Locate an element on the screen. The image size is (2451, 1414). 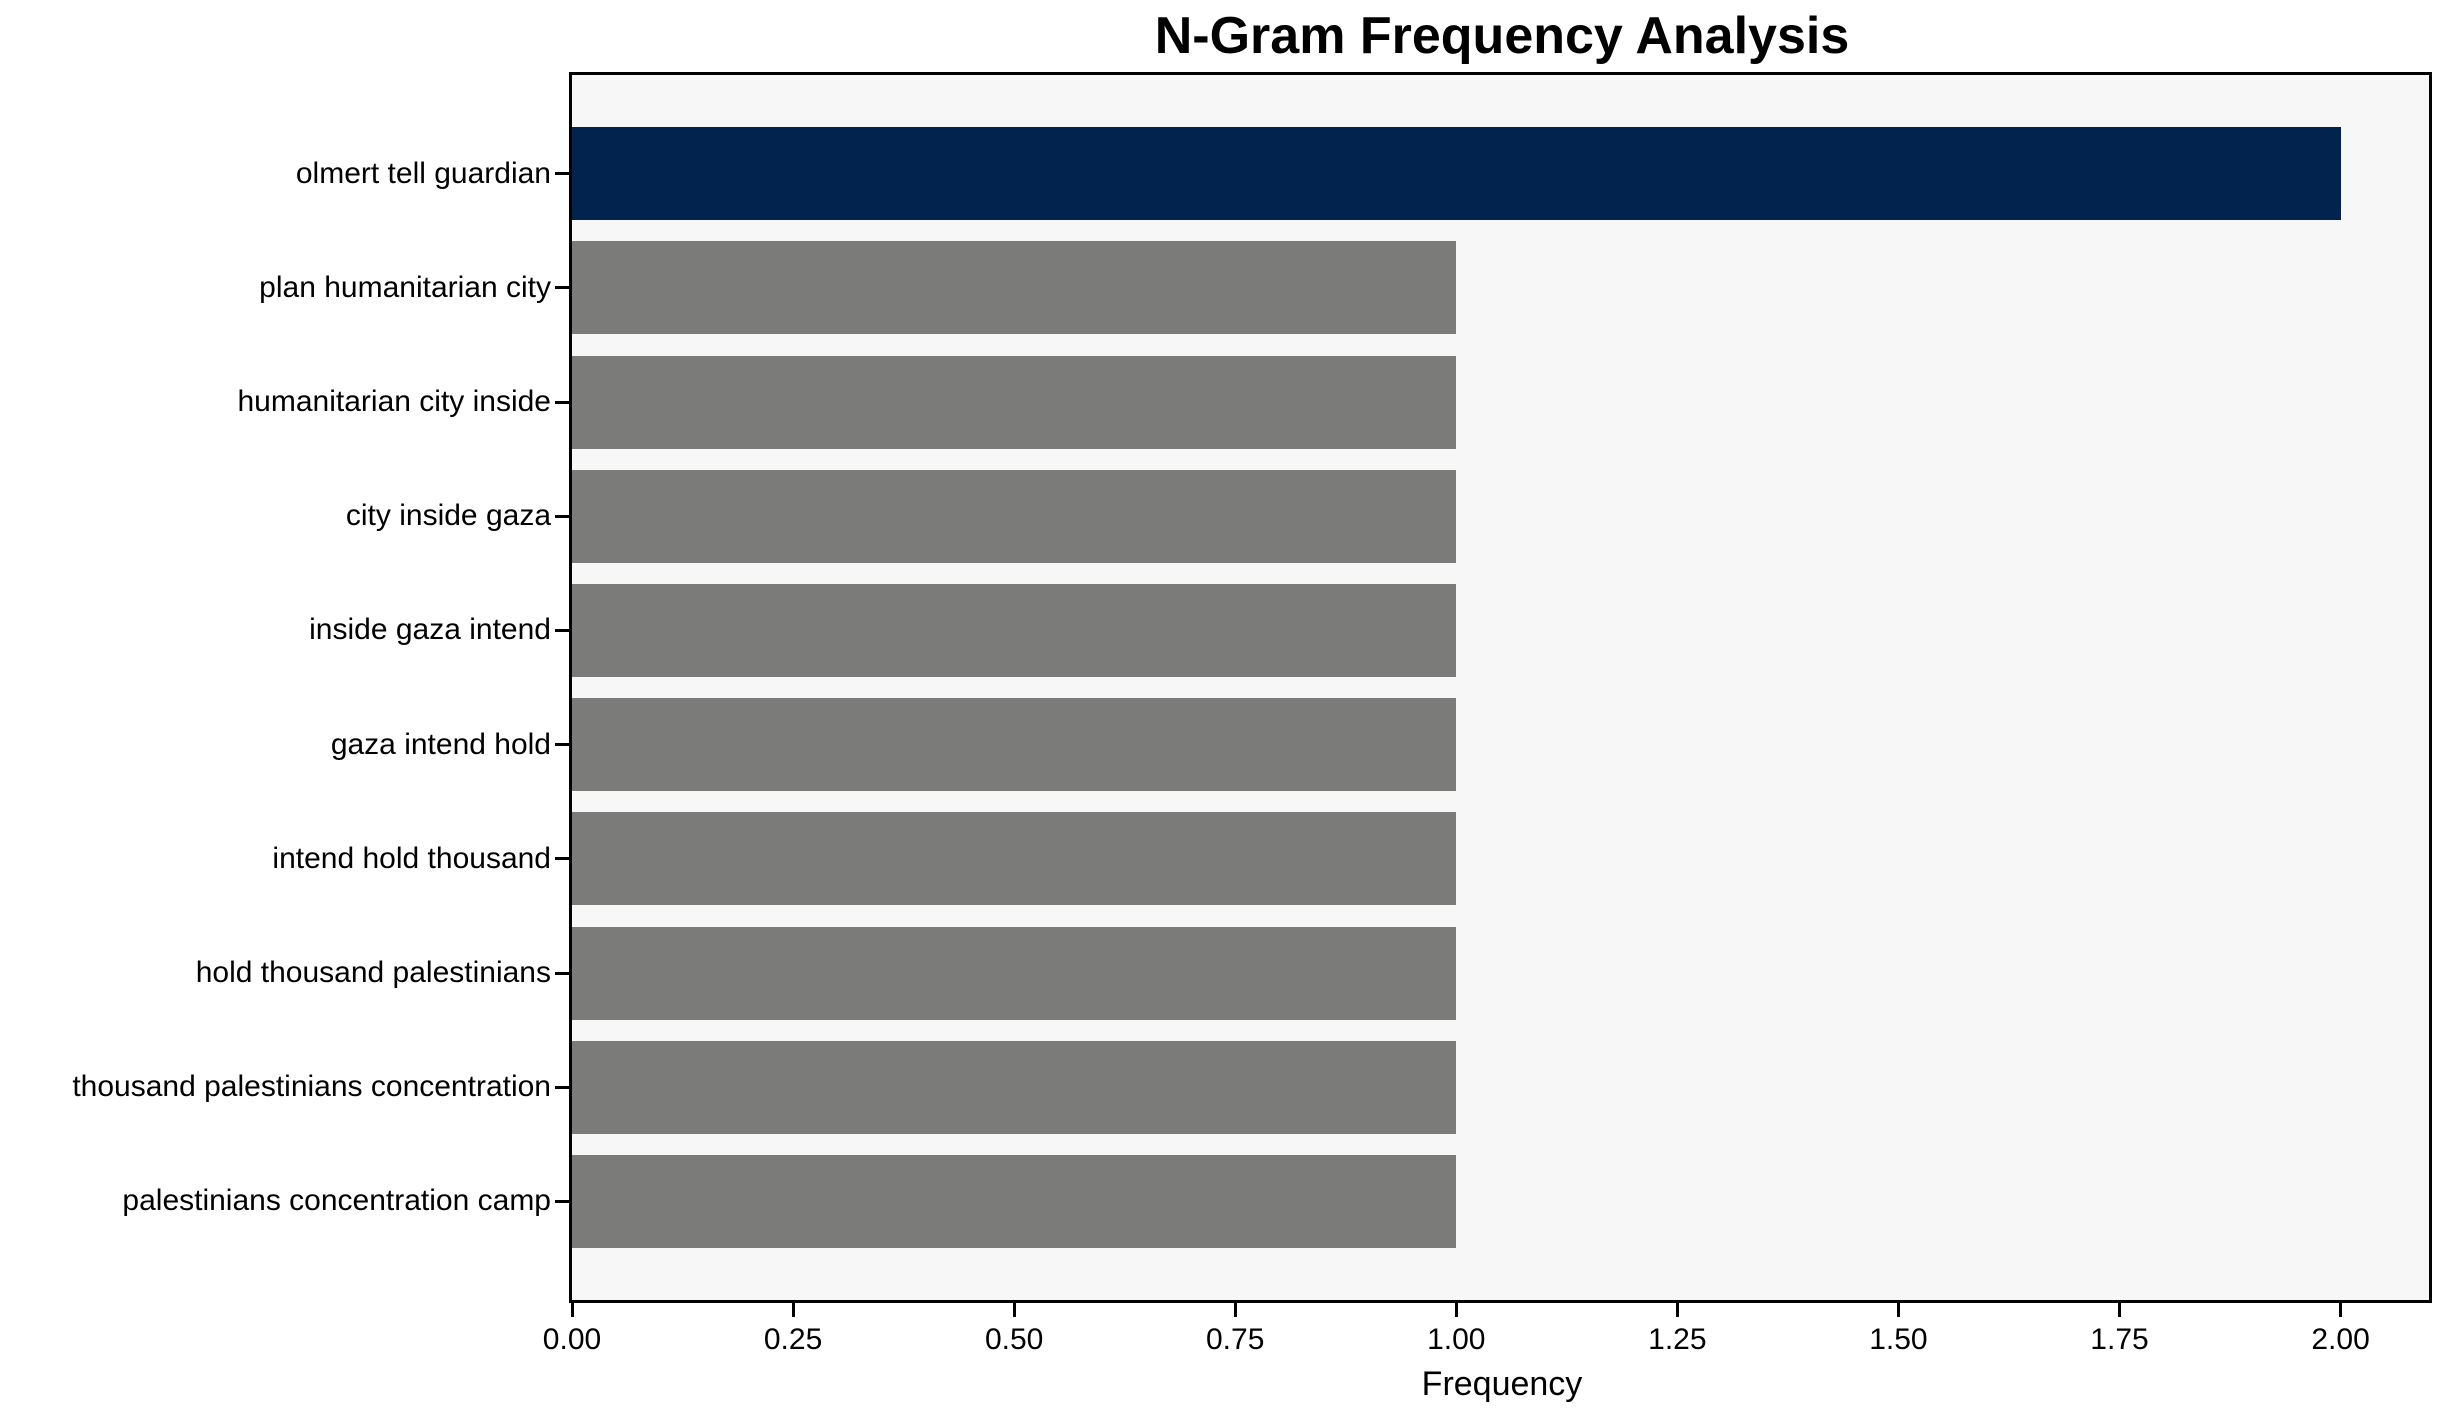
chart-title: N-Gram Frequency Analysis is located at coordinates (1502, 36).